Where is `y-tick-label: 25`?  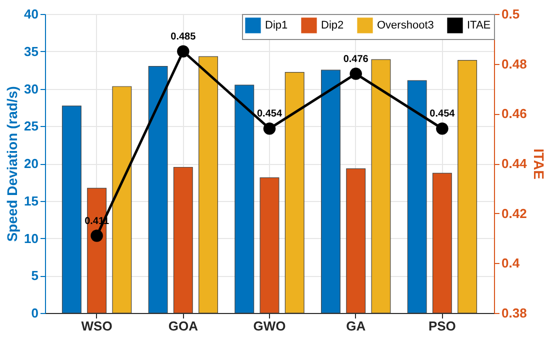 y-tick-label: 25 is located at coordinates (31, 126).